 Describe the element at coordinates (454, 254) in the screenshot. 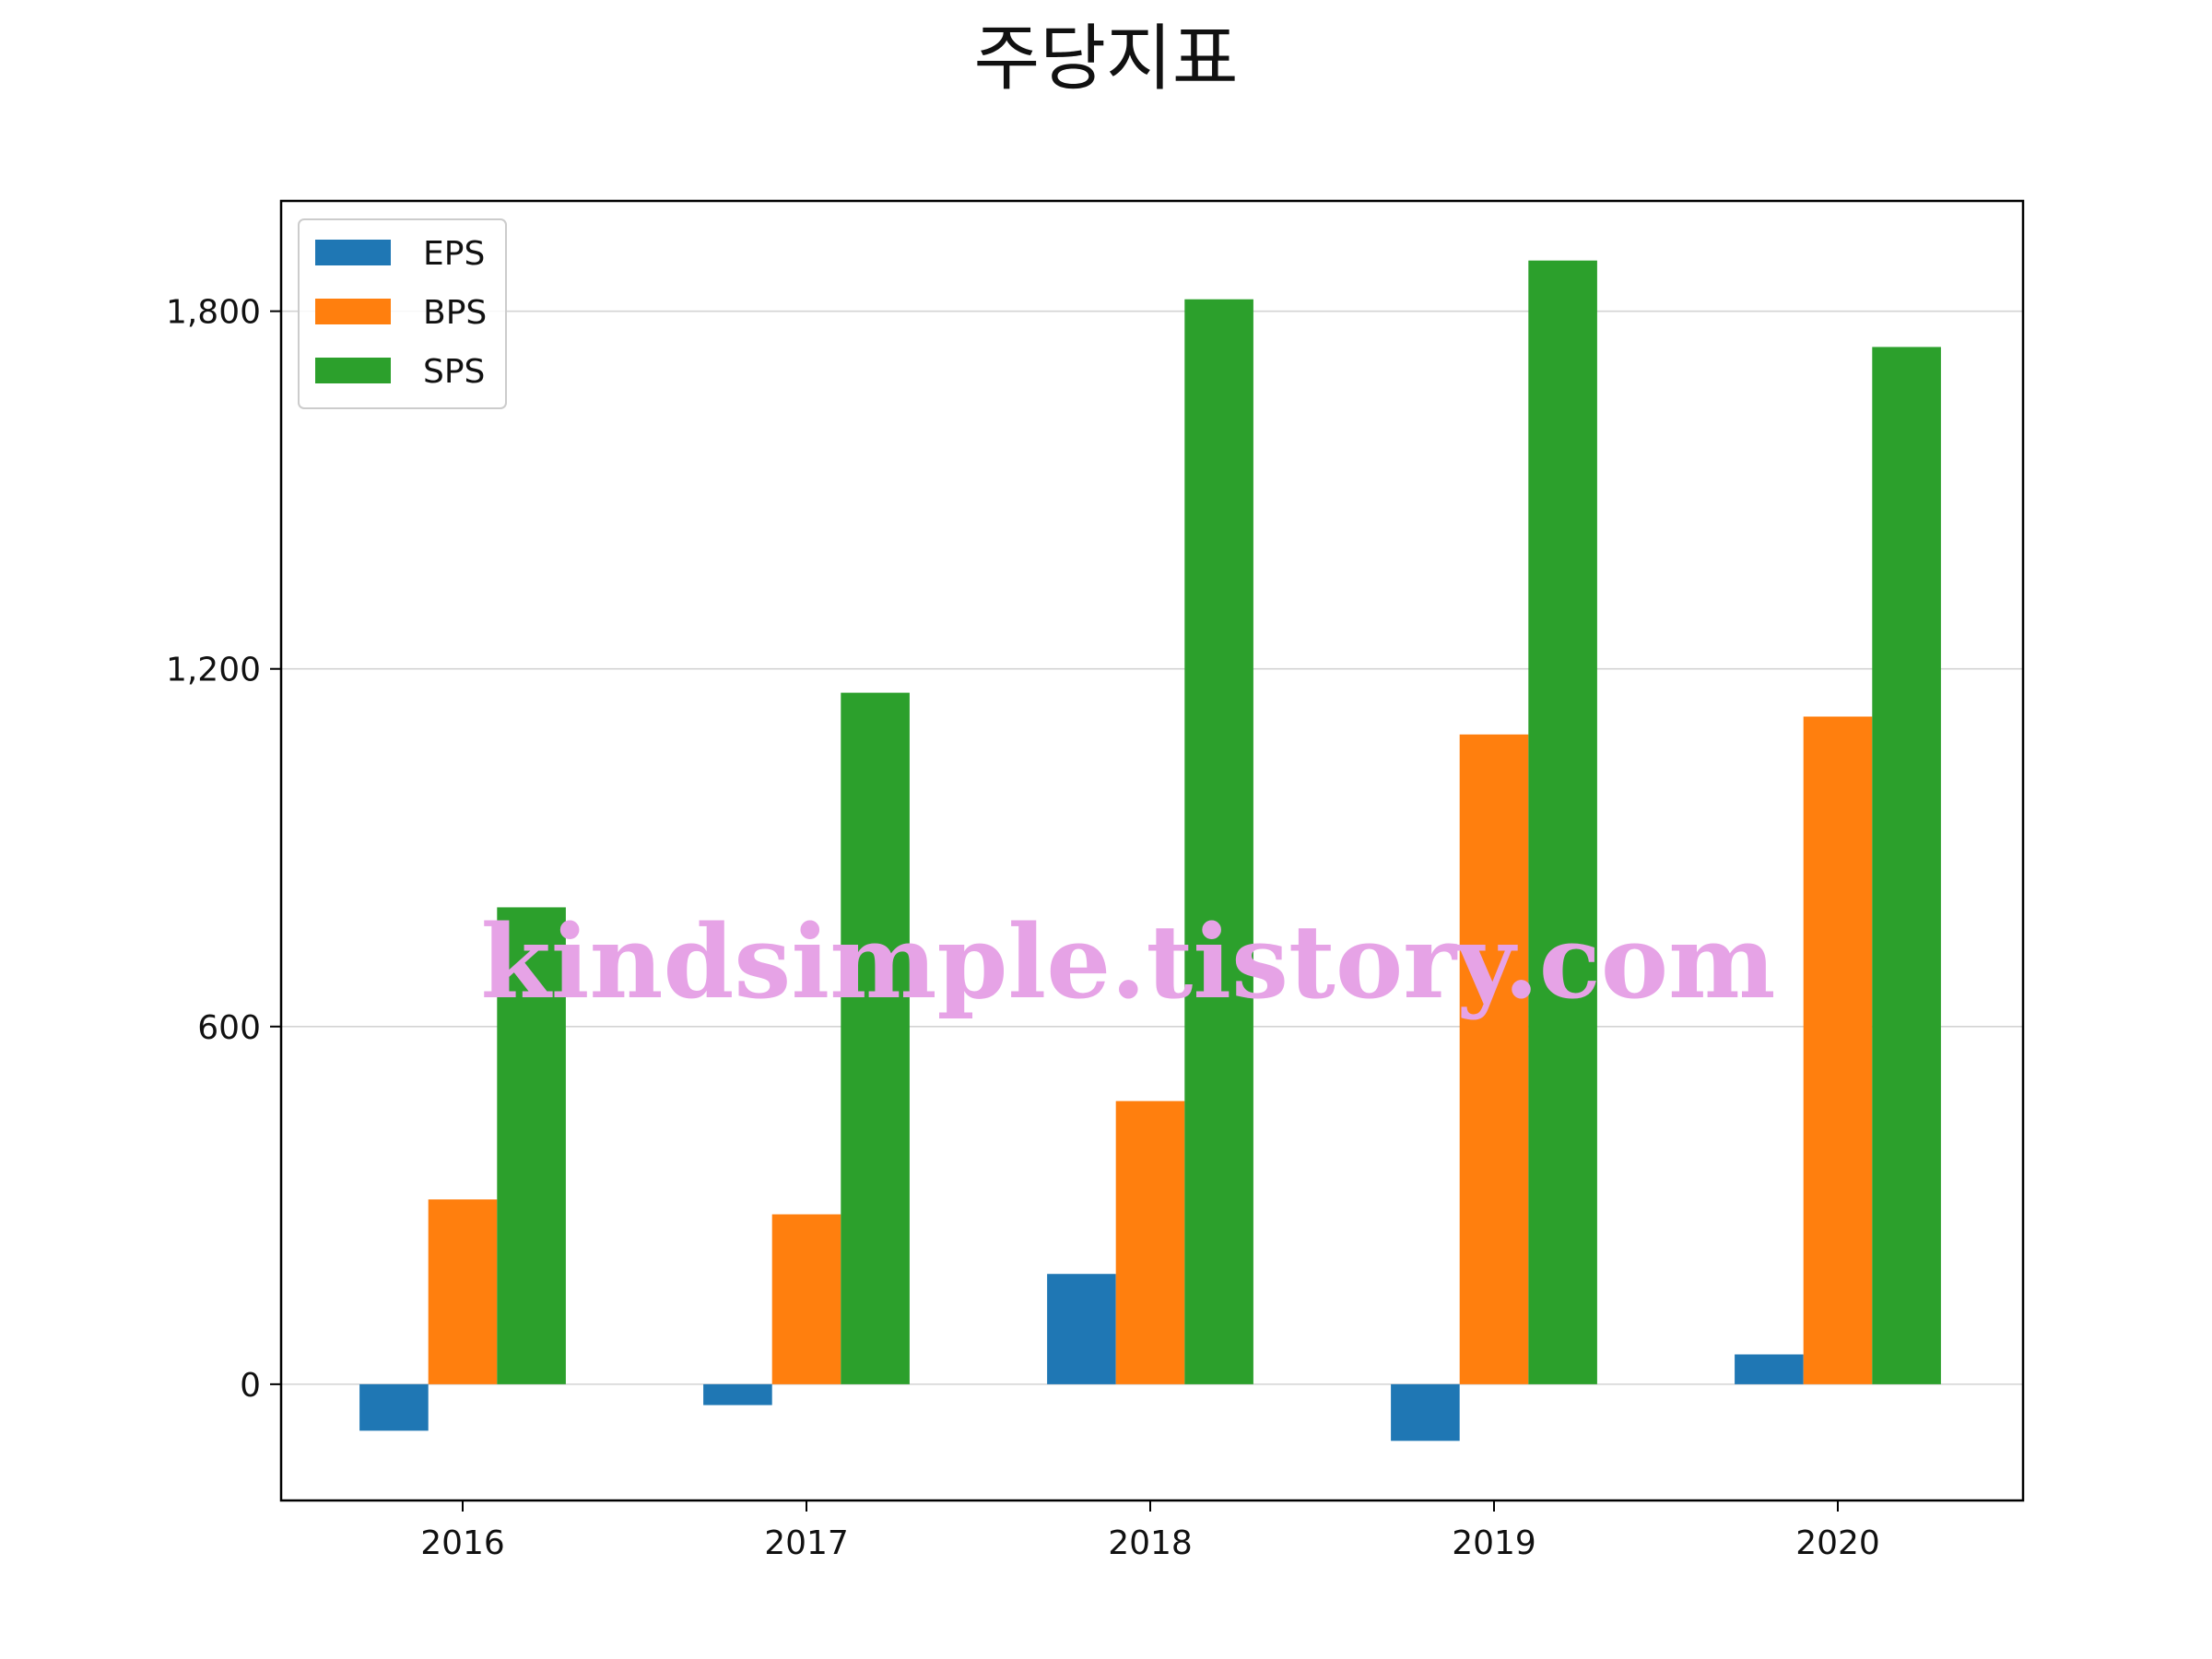

I see `legend-label-eps: EPS` at that location.